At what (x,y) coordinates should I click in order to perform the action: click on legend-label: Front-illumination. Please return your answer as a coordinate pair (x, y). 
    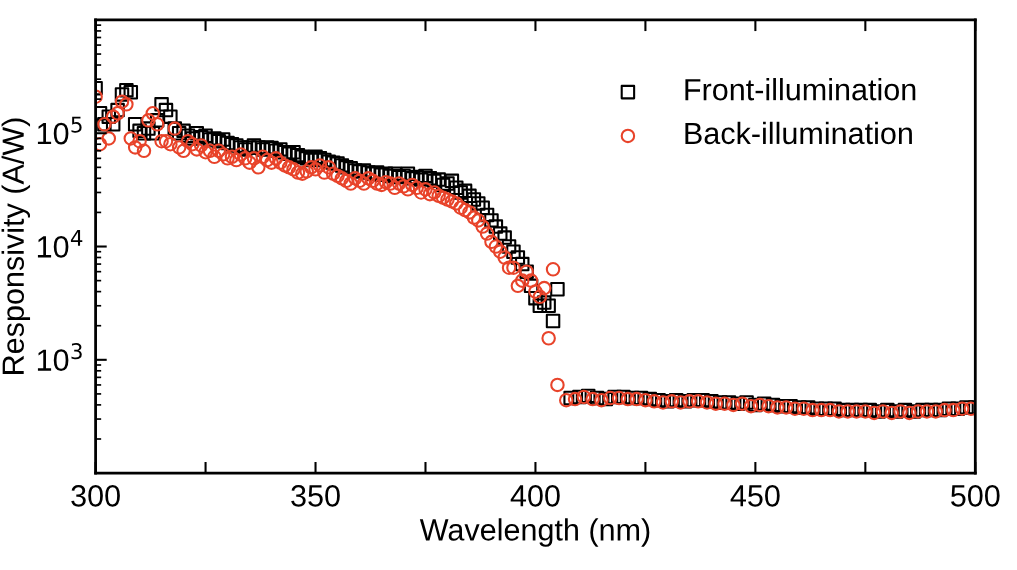
    Looking at the image, I should click on (800, 89).